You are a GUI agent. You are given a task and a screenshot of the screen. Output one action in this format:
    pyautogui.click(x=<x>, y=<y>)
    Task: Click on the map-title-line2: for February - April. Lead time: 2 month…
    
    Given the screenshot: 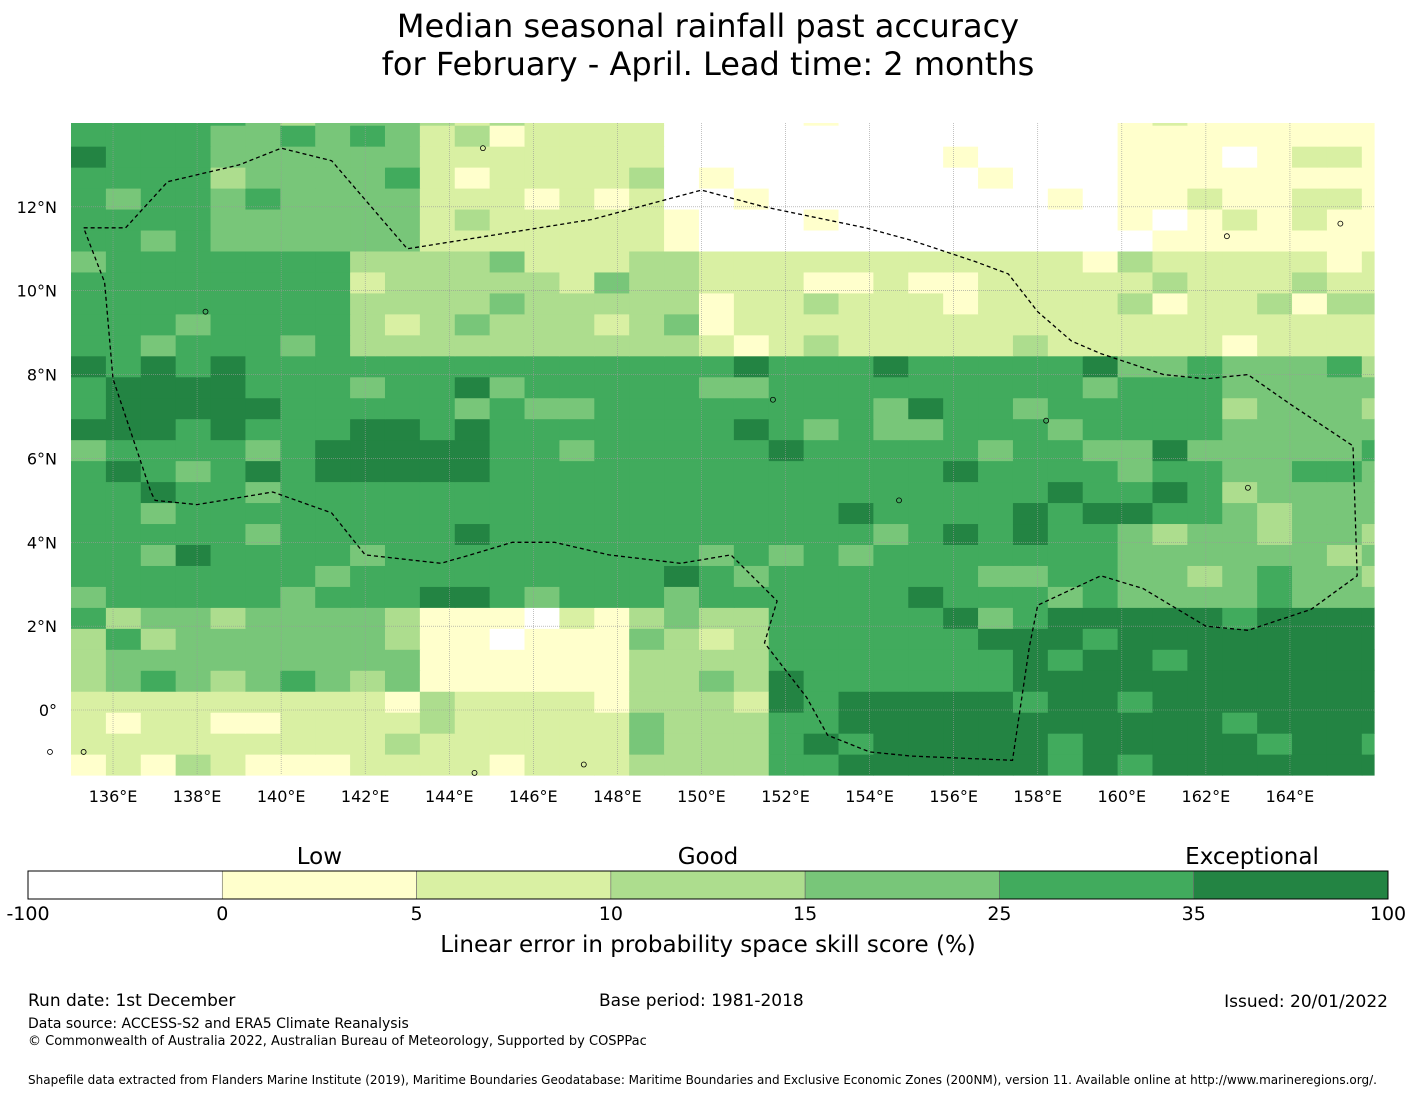 What is the action you would take?
    pyautogui.click(x=708, y=64)
    